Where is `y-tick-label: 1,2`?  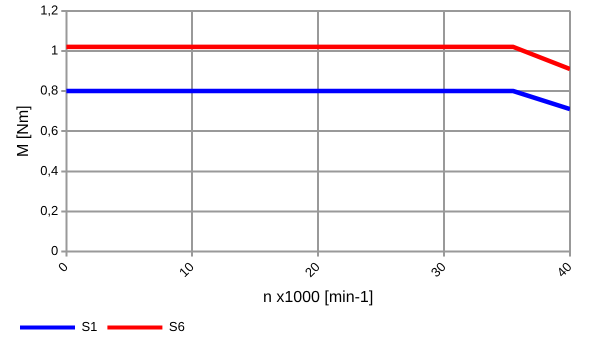 y-tick-label: 1,2 is located at coordinates (49, 10).